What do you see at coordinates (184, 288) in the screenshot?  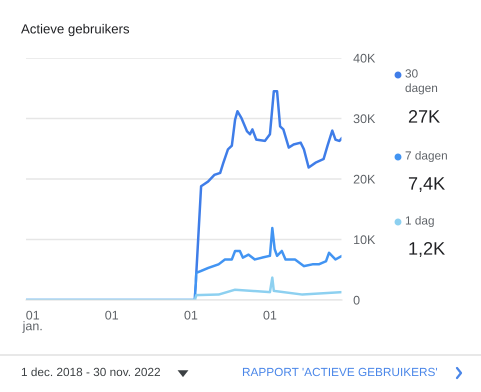 I see `line-series` at bounding box center [184, 288].